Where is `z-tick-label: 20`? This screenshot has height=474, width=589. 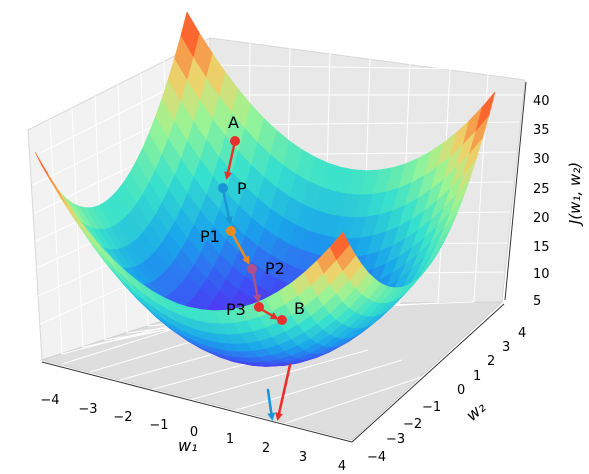 z-tick-label: 20 is located at coordinates (541, 218).